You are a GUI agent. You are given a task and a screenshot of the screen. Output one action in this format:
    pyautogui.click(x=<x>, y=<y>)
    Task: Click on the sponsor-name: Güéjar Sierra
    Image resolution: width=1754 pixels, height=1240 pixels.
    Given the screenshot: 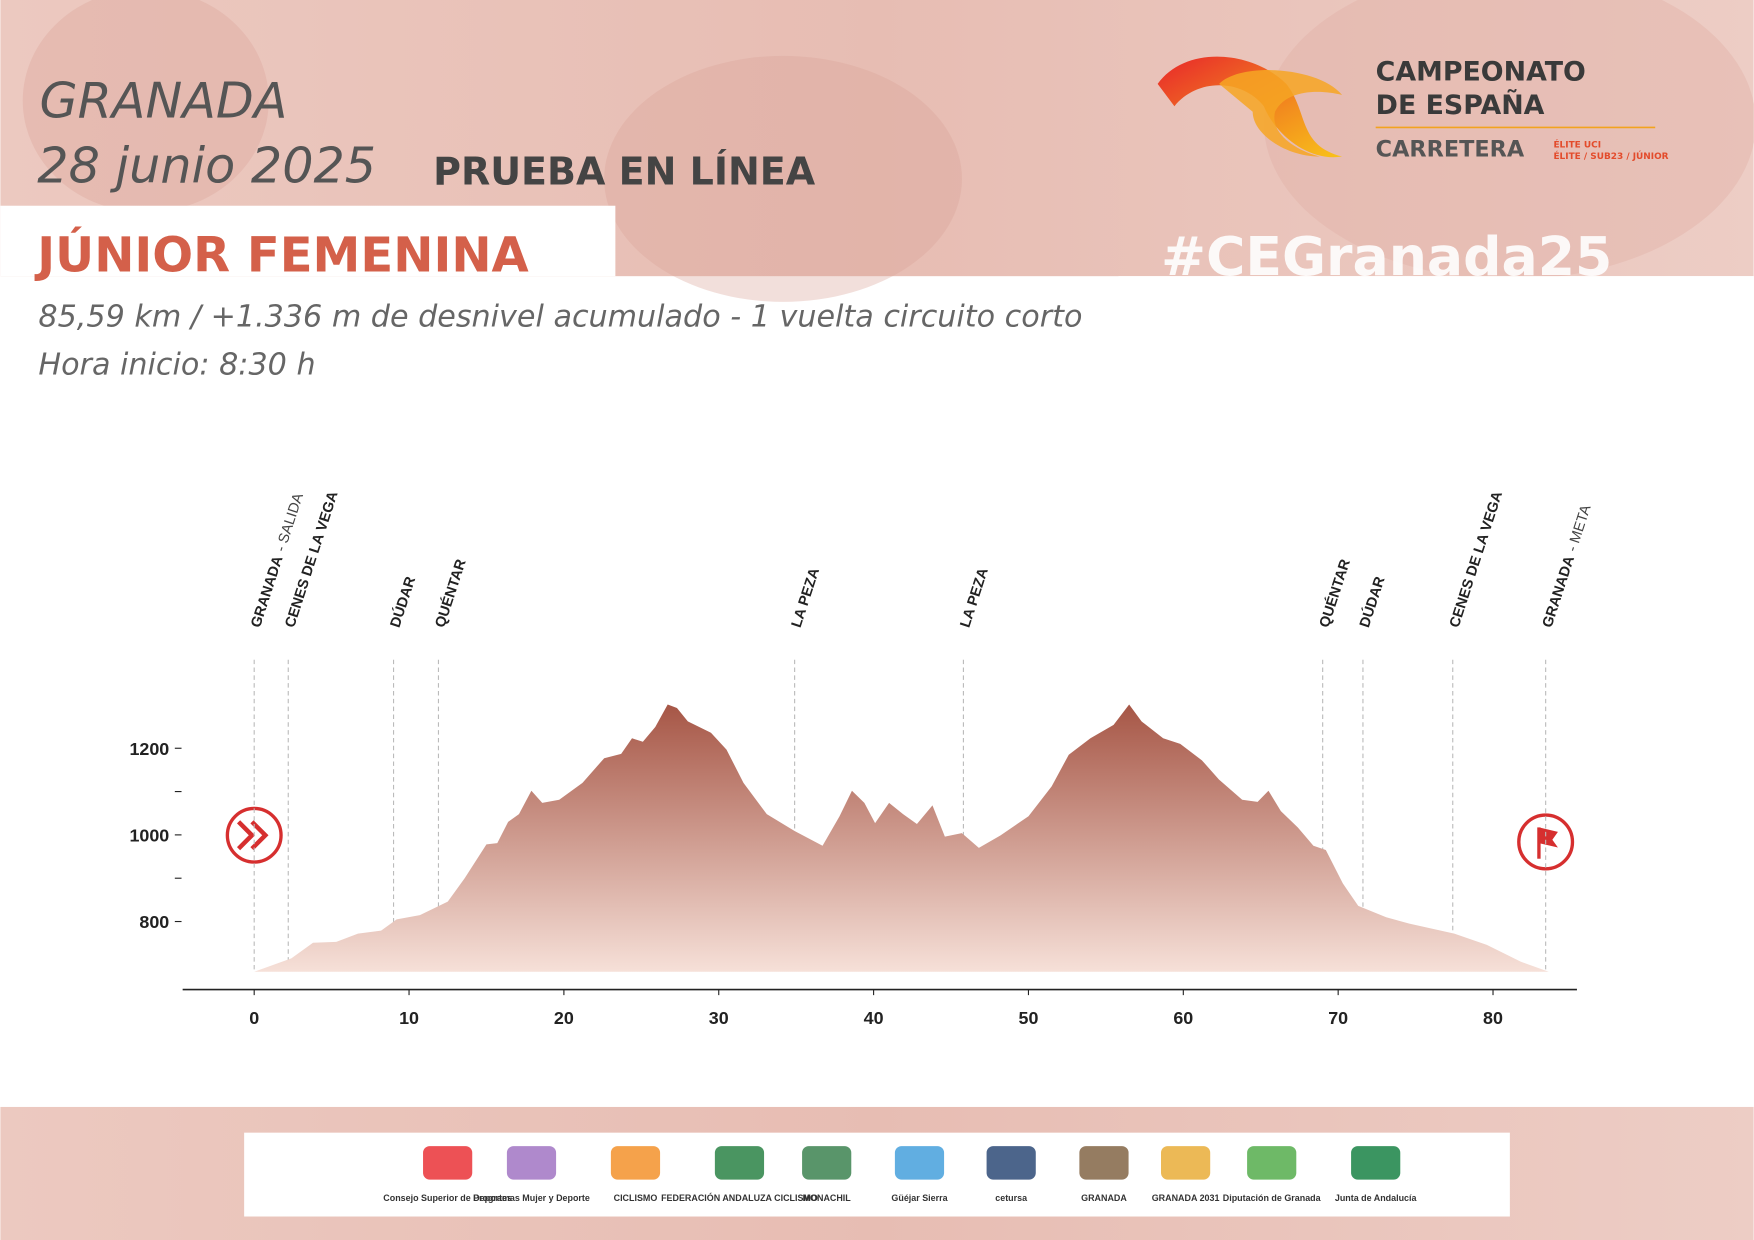 What is the action you would take?
    pyautogui.click(x=919, y=1198)
    